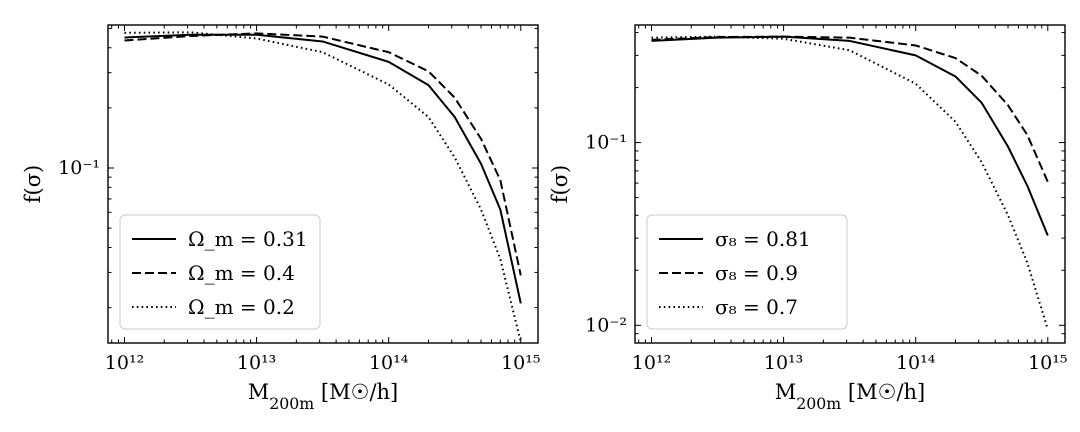  Describe the element at coordinates (756, 307) in the screenshot. I see `legend-label-3: σ₈ = 0.7` at that location.